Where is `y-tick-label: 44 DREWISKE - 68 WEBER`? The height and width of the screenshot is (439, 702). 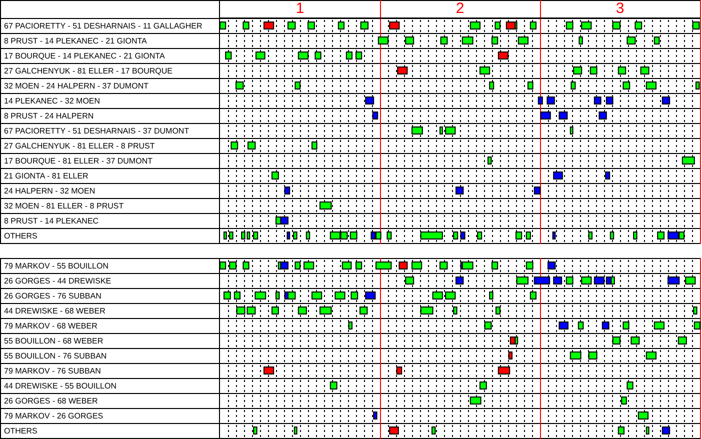 y-tick-label: 44 DREWISKE - 68 WEBER is located at coordinates (55, 311).